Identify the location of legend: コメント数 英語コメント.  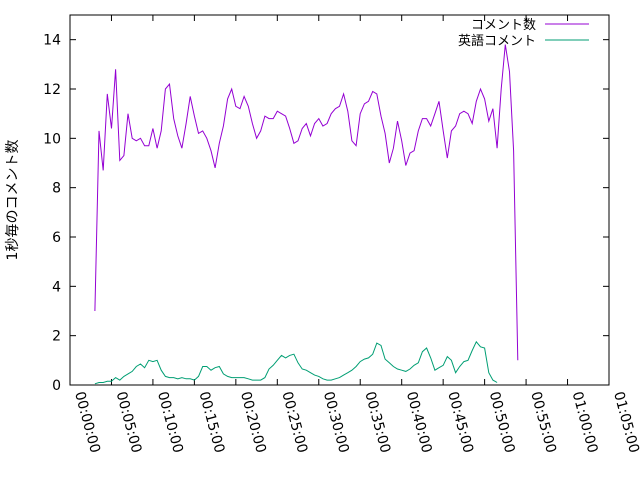
(523, 33).